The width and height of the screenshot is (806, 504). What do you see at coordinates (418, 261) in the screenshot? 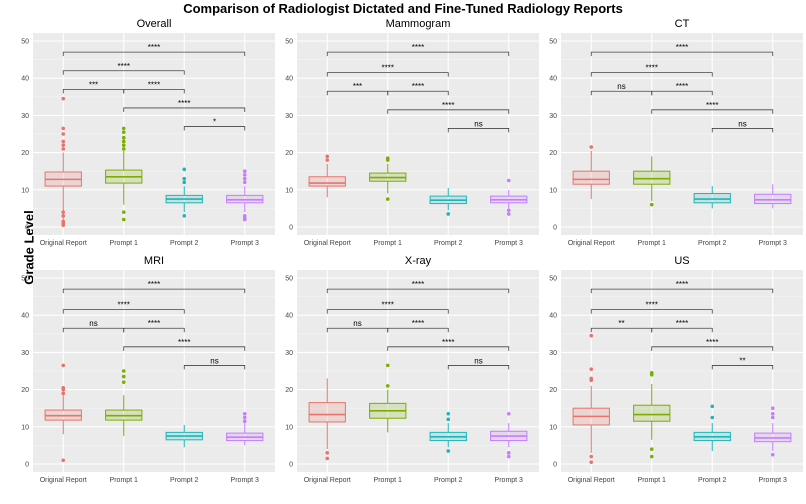
I see `panel-title: X-ray` at bounding box center [418, 261].